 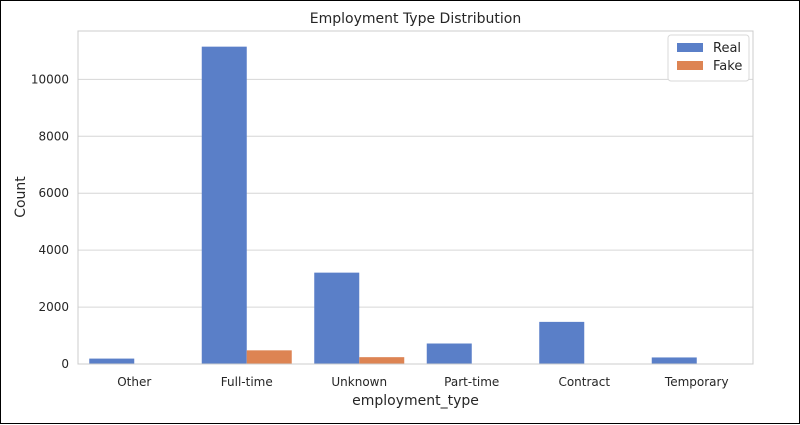 What do you see at coordinates (21, 197) in the screenshot?
I see `y-axis-label: Count` at bounding box center [21, 197].